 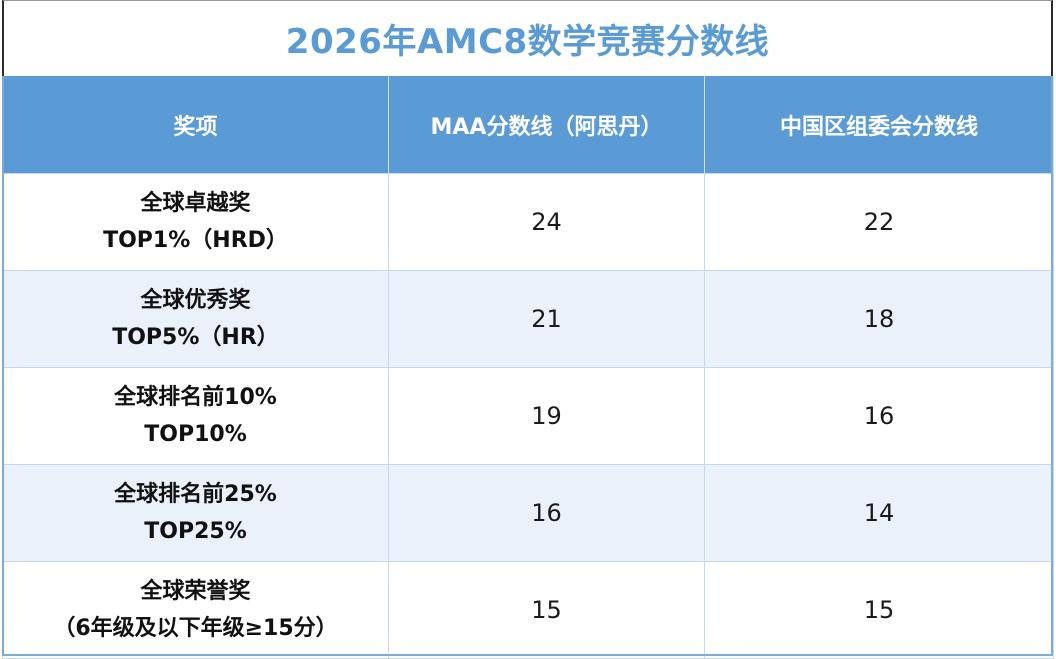 What do you see at coordinates (879, 319) in the screenshot?
I see `china-score-cell: 18` at bounding box center [879, 319].